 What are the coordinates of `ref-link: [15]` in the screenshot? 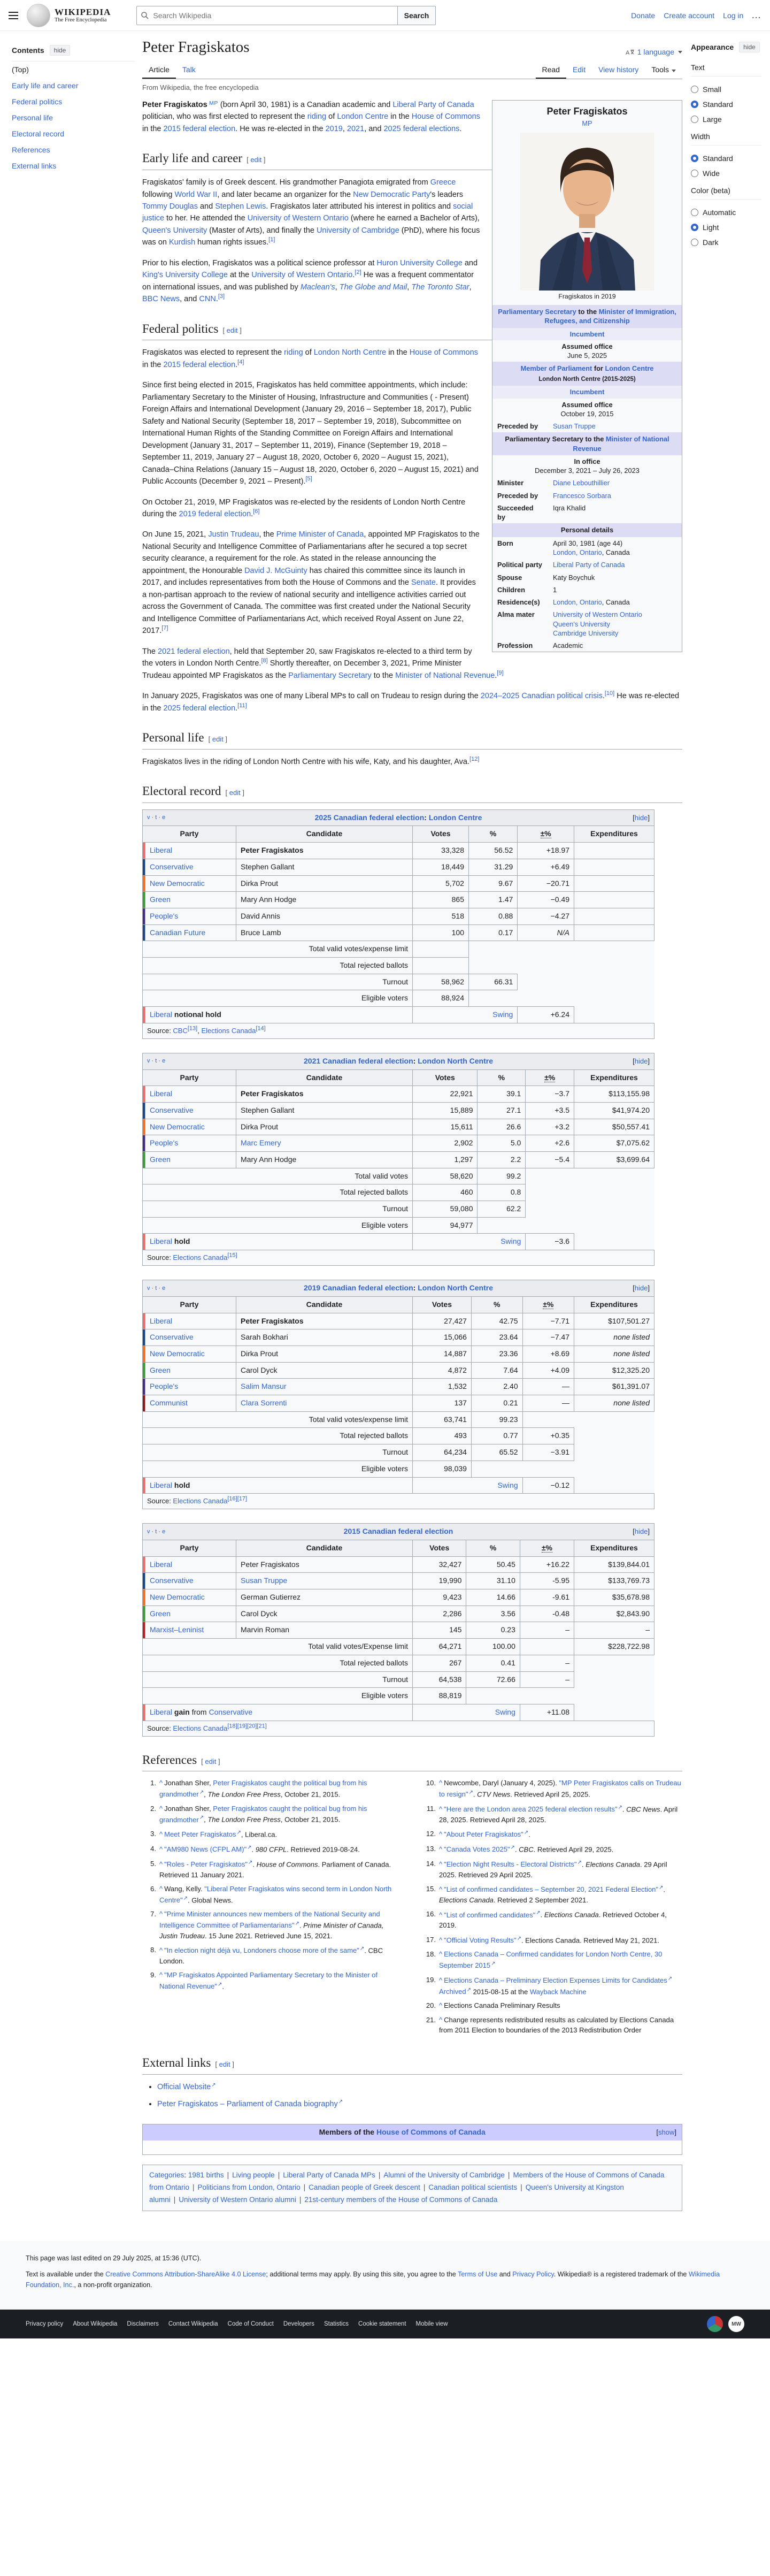 It's located at (232, 1255).